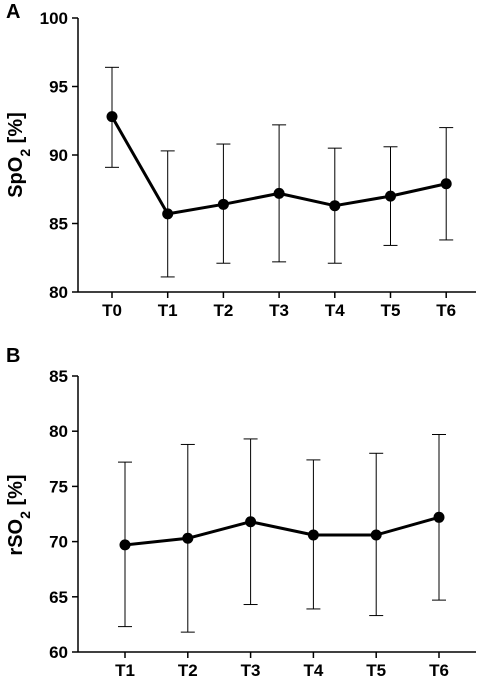 The width and height of the screenshot is (486, 678). What do you see at coordinates (19, 155) in the screenshot?
I see `panel-a-y-axis-title: SpO2 [%]` at bounding box center [19, 155].